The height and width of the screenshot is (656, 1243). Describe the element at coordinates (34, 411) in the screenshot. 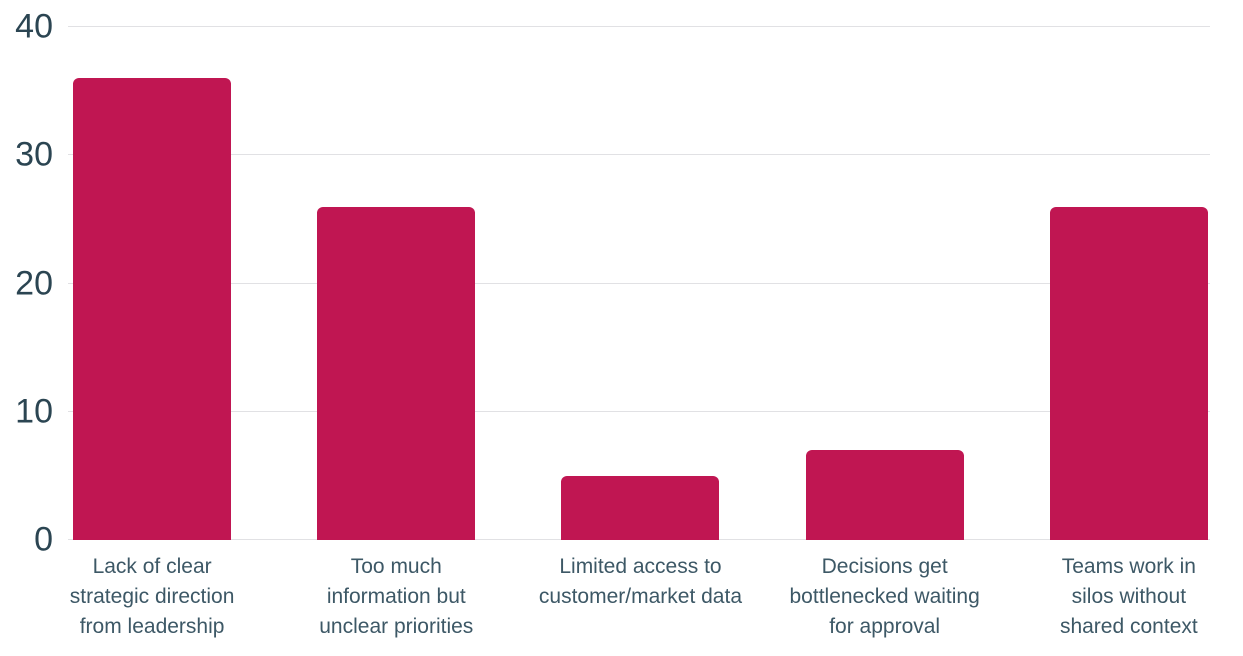

I see `y-tick-label-10: 10` at that location.